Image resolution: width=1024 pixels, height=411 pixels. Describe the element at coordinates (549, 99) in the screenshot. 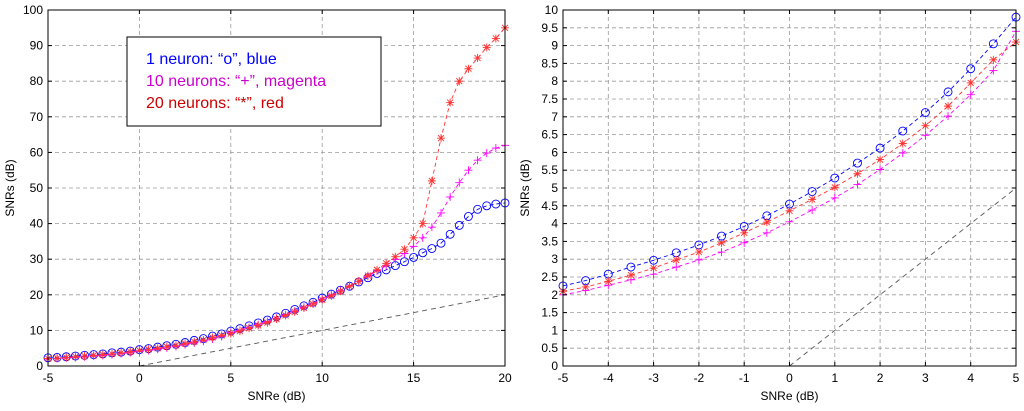

I see `y-tick-label: 7.5` at that location.